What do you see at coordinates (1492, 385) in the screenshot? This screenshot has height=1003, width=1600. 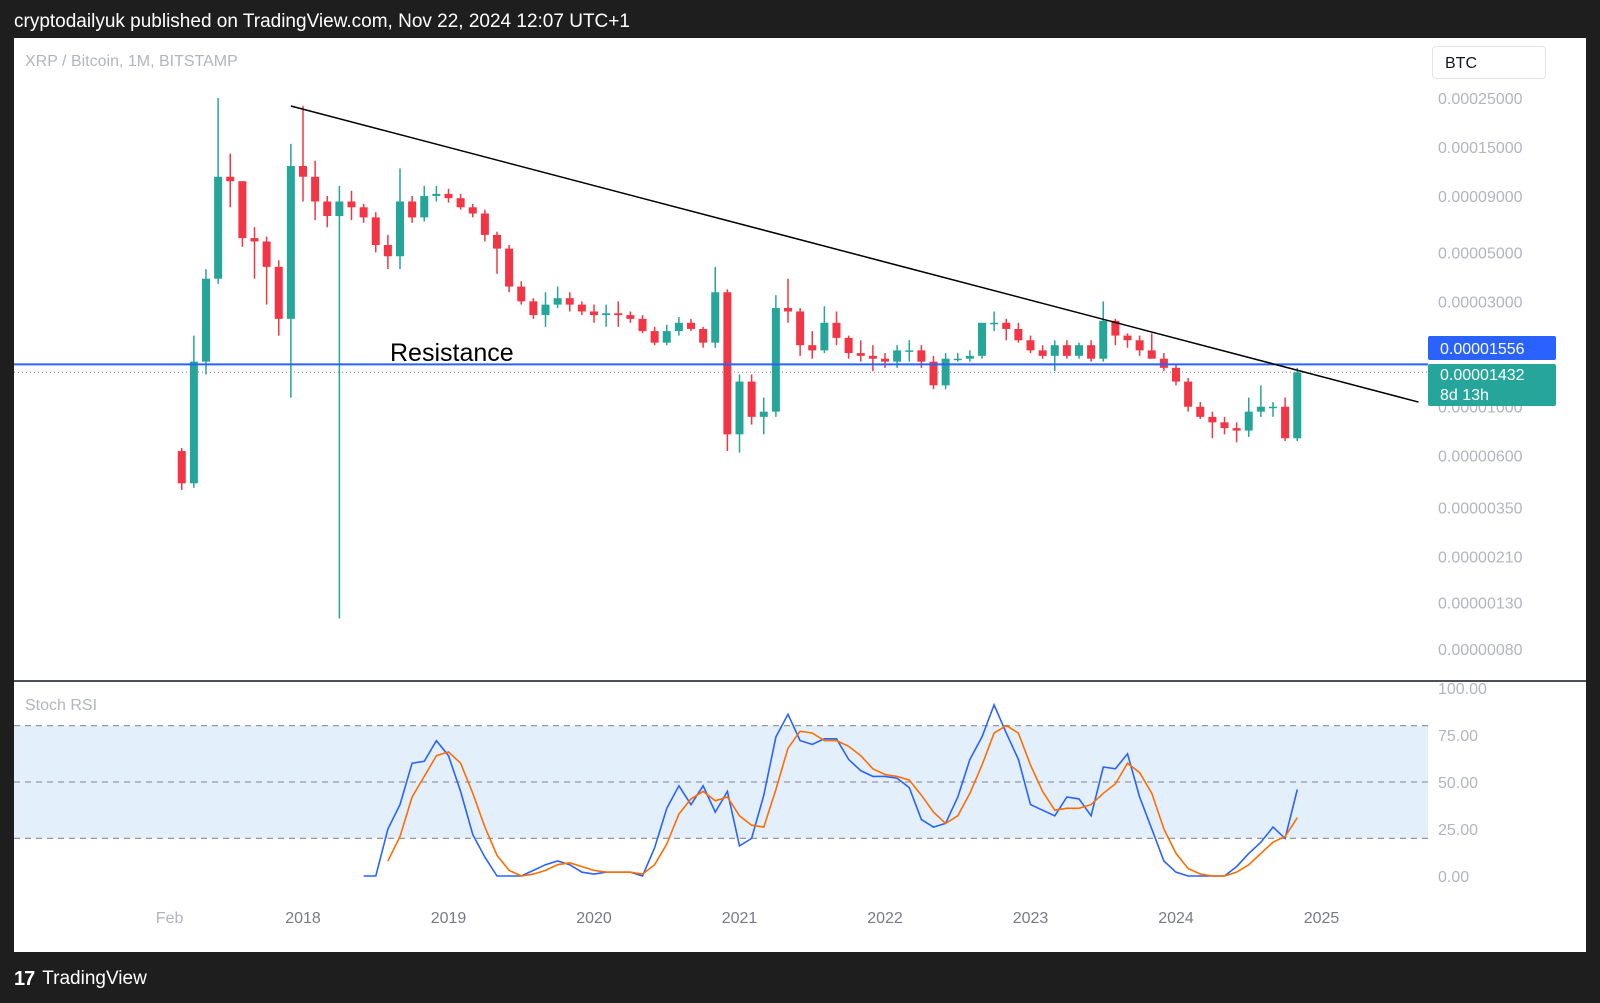 I see `last-price-tag: 0.00001432 8d 13h` at bounding box center [1492, 385].